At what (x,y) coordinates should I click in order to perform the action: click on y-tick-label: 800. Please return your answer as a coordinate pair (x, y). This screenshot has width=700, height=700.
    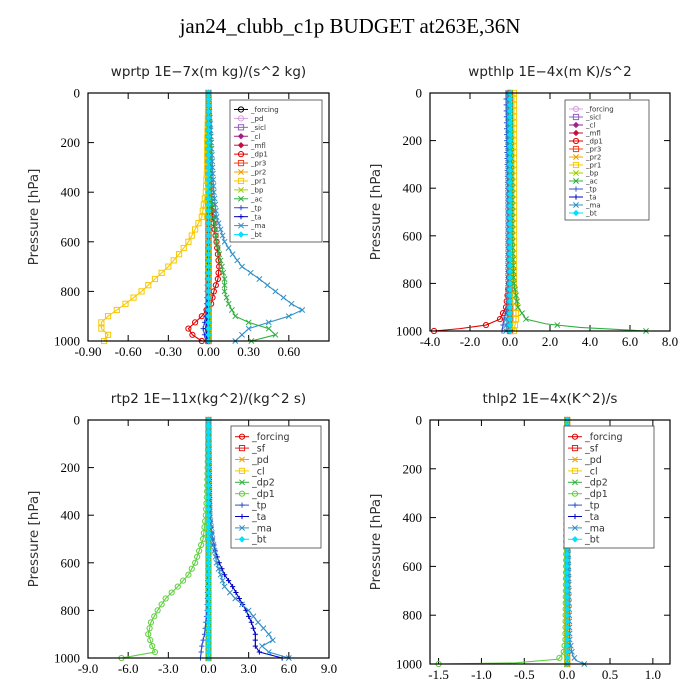
    Looking at the image, I should click on (71, 610).